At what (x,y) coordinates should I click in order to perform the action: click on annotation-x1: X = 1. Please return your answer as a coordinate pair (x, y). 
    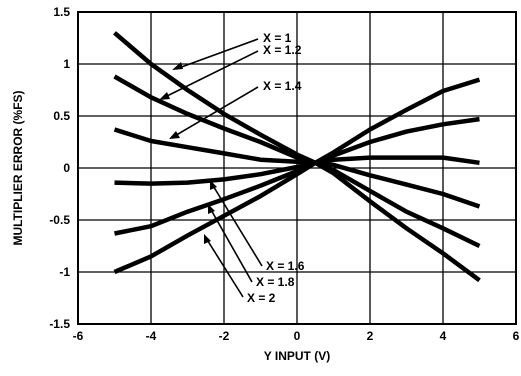
    Looking at the image, I should click on (277, 38).